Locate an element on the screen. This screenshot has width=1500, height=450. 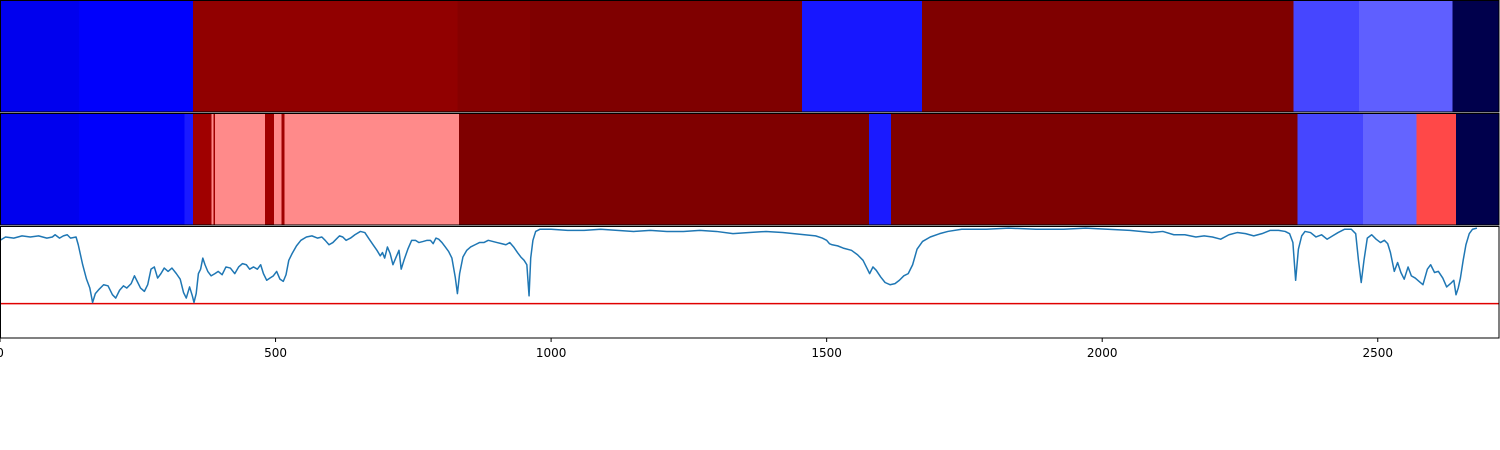
x-tick-label: 1500 is located at coordinates (826, 353).